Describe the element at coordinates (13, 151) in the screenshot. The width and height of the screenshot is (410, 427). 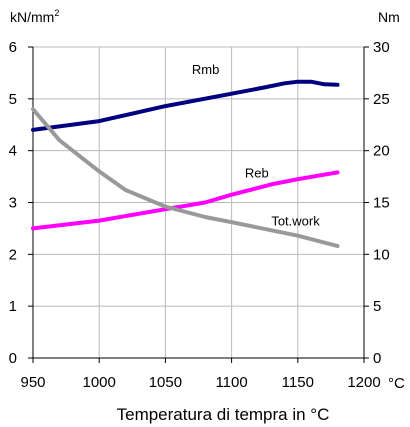
I see `y-left-tick-label: 4` at that location.